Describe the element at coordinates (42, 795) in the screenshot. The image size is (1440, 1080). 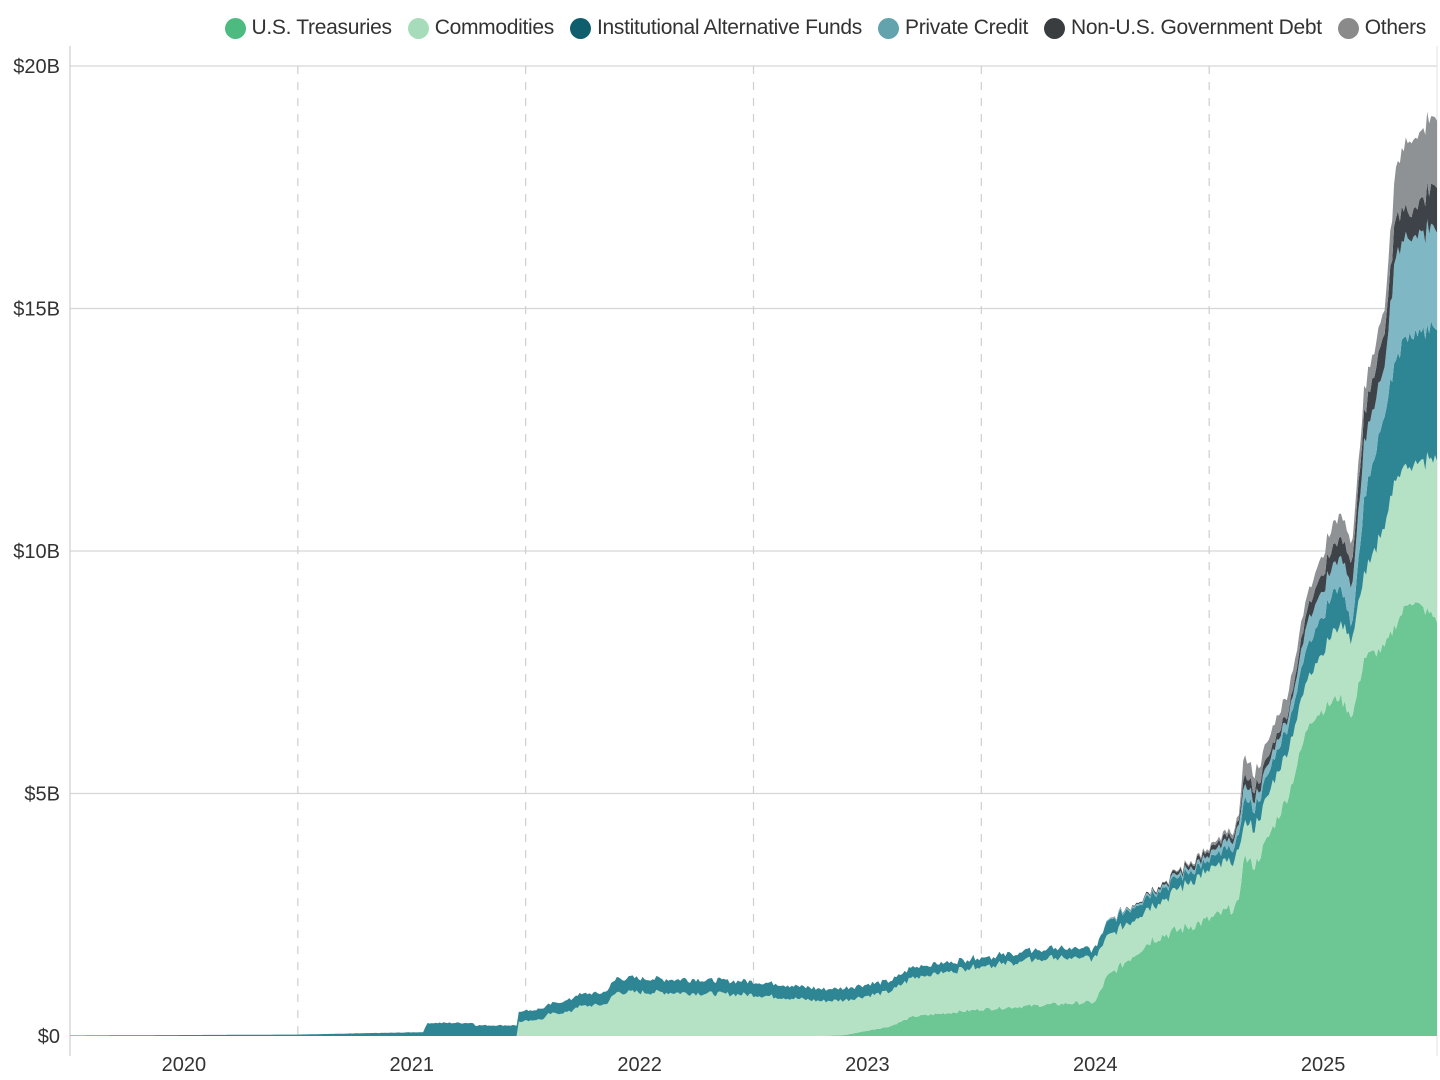
I see `y-tick-label: $5B` at that location.